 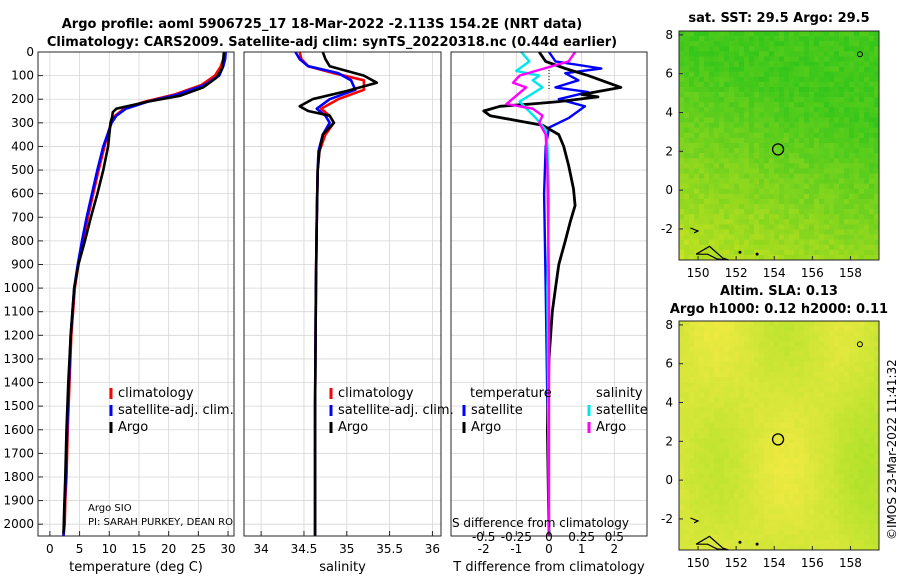 What do you see at coordinates (396, 410) in the screenshot?
I see `sal-legend-item: satellite-adj. clim.` at bounding box center [396, 410].